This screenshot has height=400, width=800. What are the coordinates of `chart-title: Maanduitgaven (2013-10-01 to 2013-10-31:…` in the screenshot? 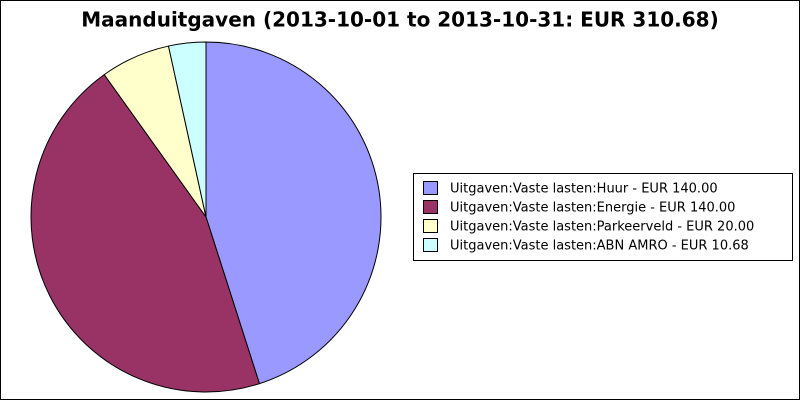 It's located at (400, 20).